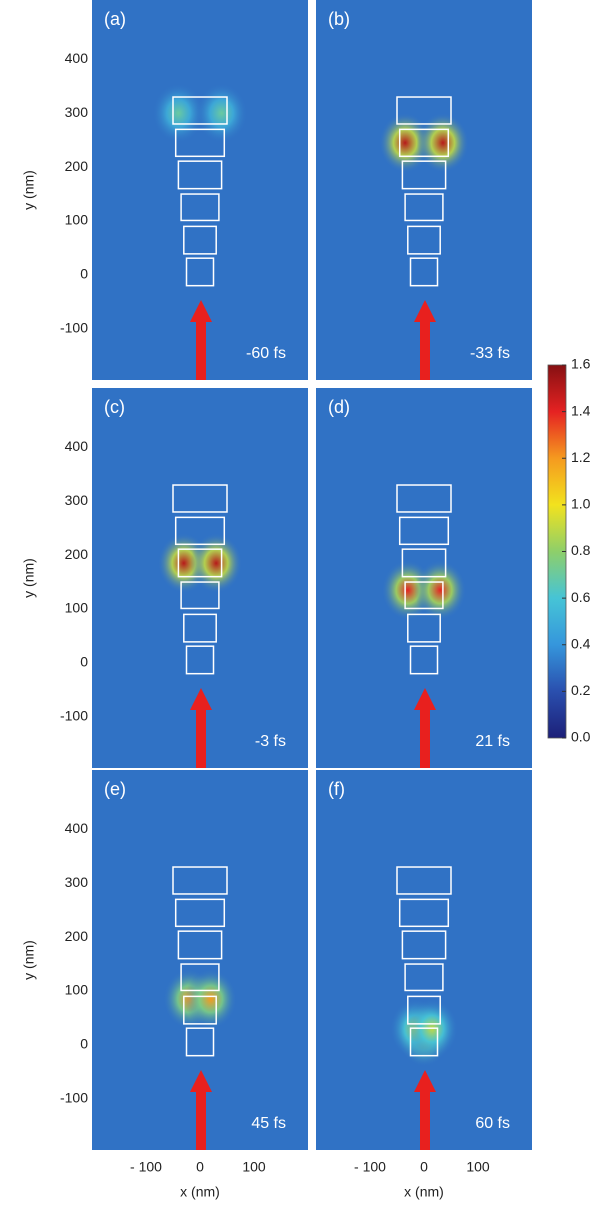 The height and width of the screenshot is (1205, 599). Describe the element at coordinates (581, 597) in the screenshot. I see `colorbar-tick-label: 0.6` at that location.